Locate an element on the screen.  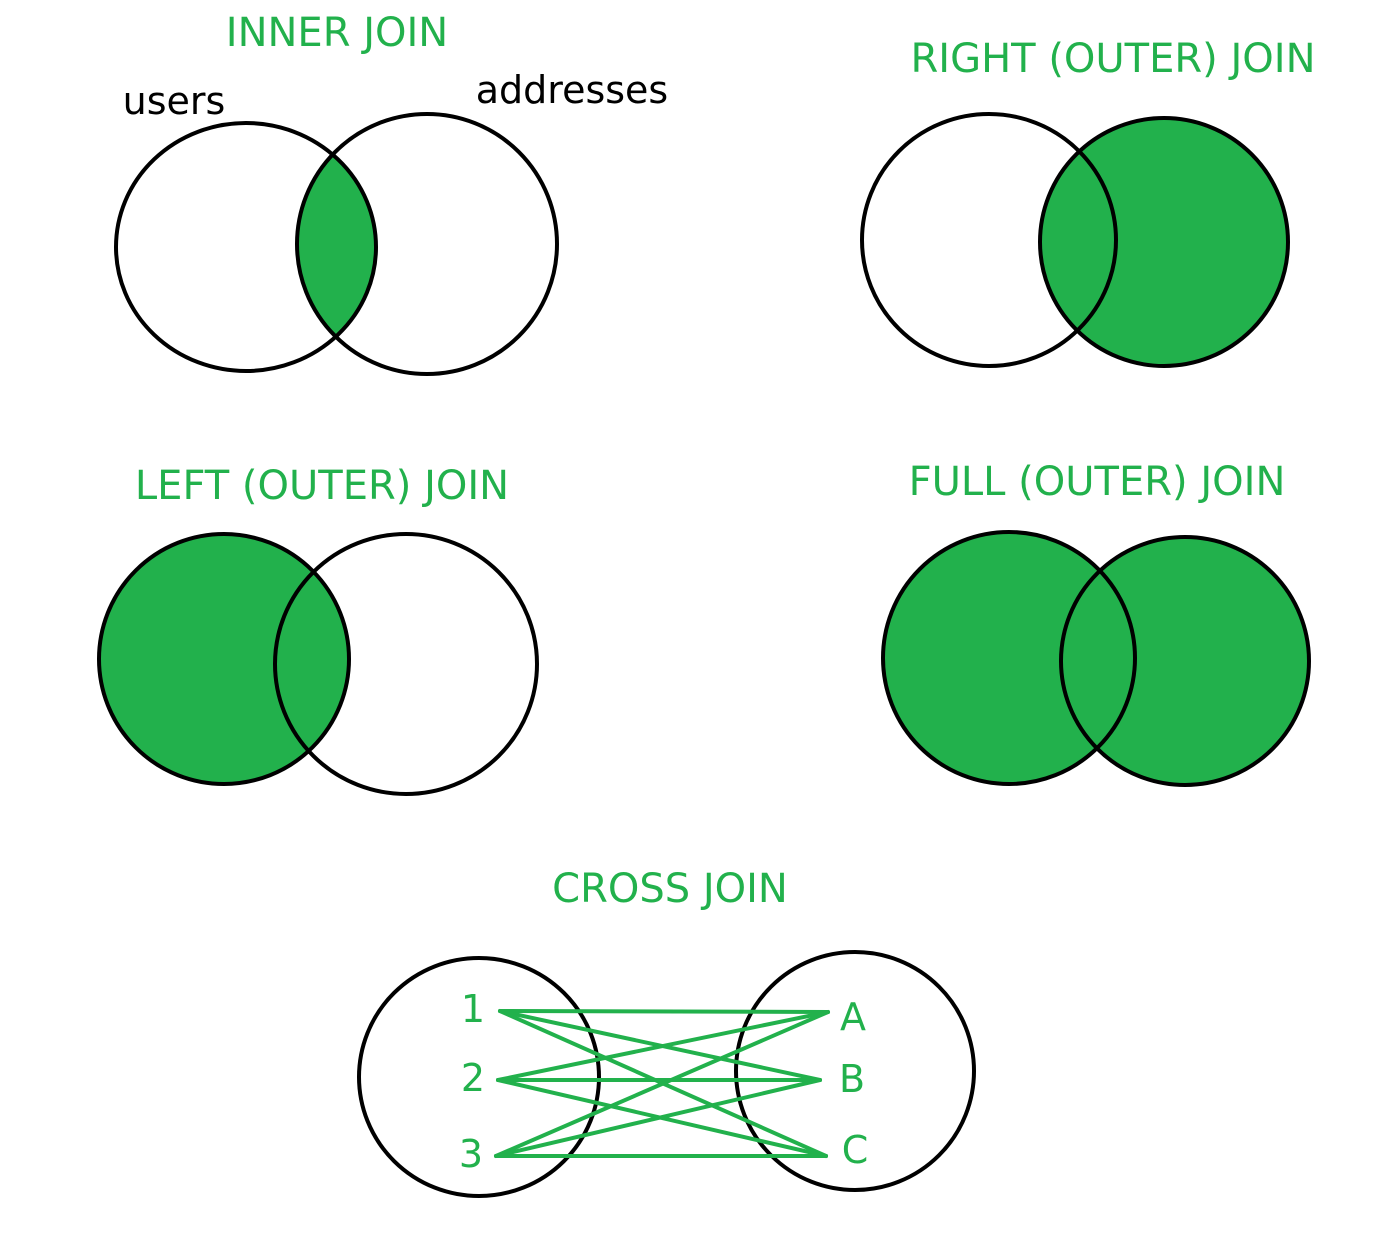
left-join-diagram: LEFT (OUTER) JOIN is located at coordinates (318, 629).